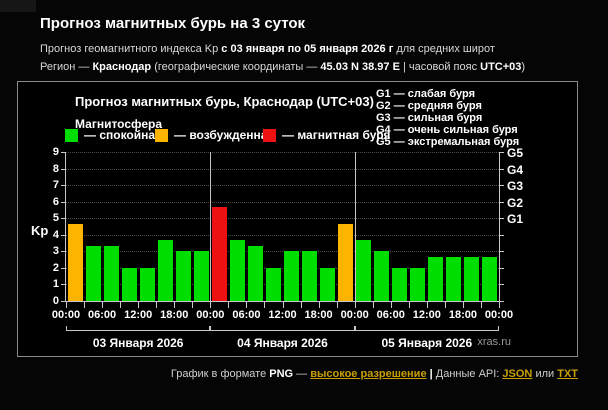 Image resolution: width=608 pixels, height=410 pixels. I want to click on date-label: 05 Января 2026, so click(427, 343).